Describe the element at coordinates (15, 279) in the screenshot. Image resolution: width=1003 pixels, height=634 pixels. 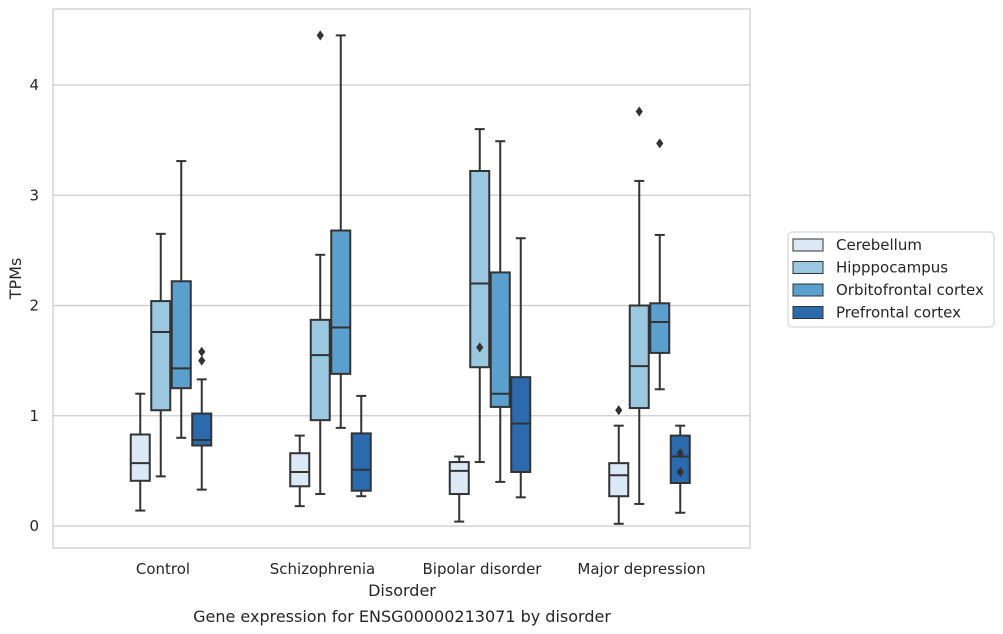
I see `y-axis-label: TPMs` at that location.